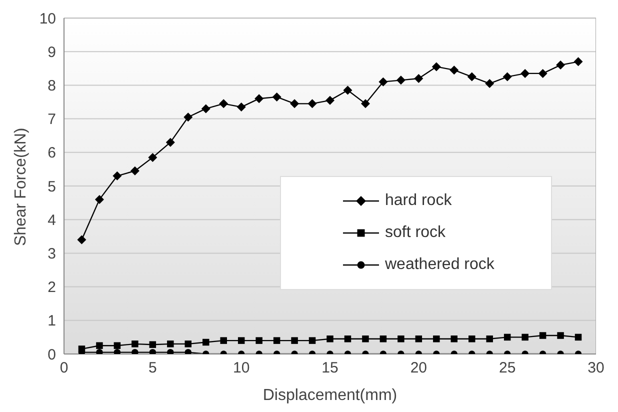 This screenshot has width=618, height=412. Describe the element at coordinates (64, 368) in the screenshot. I see `x-tick-label: 0` at that location.